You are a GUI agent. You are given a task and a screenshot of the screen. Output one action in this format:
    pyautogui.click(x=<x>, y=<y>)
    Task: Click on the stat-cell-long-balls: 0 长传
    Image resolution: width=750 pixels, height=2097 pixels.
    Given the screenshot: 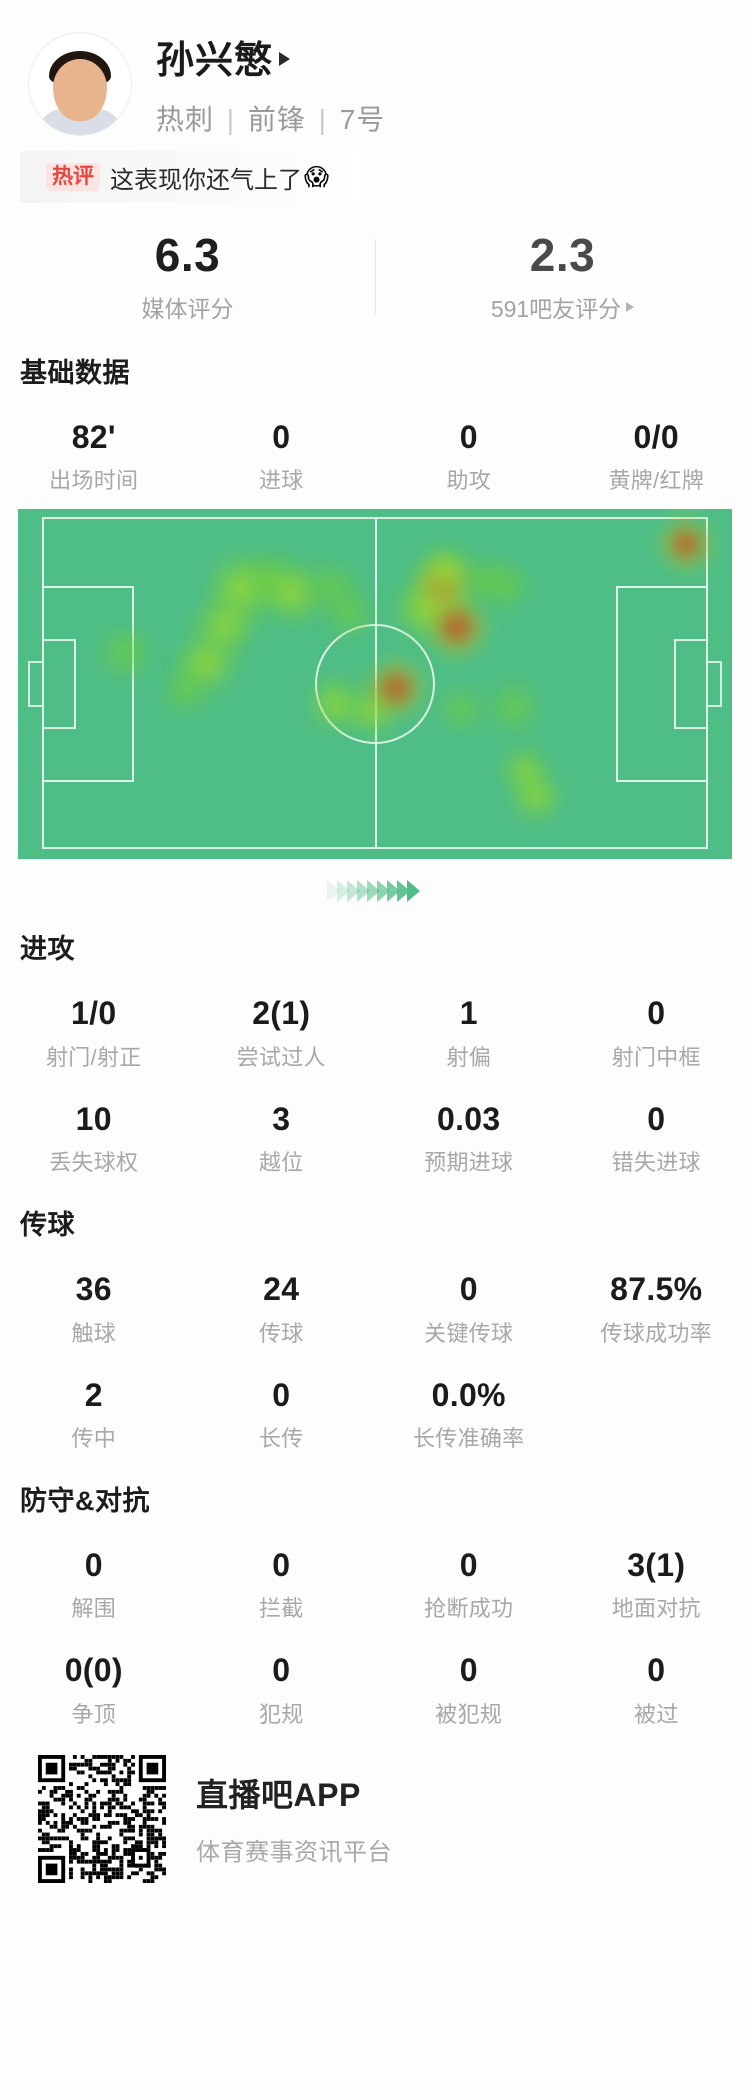 What is the action you would take?
    pyautogui.click(x=282, y=1414)
    